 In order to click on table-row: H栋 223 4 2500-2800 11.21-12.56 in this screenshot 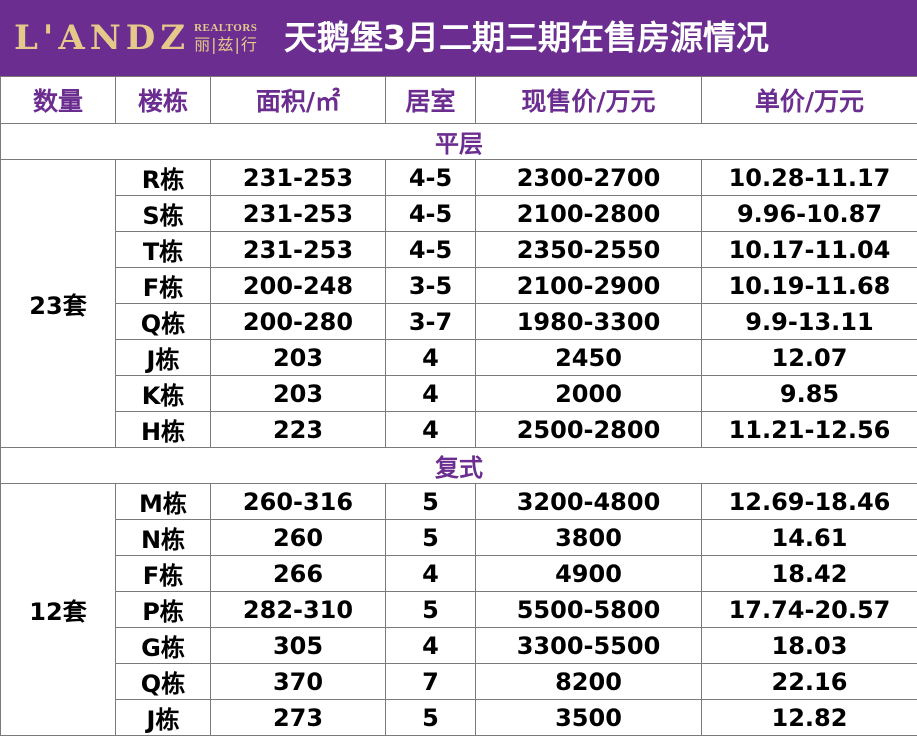, I will do `click(459, 429)`.